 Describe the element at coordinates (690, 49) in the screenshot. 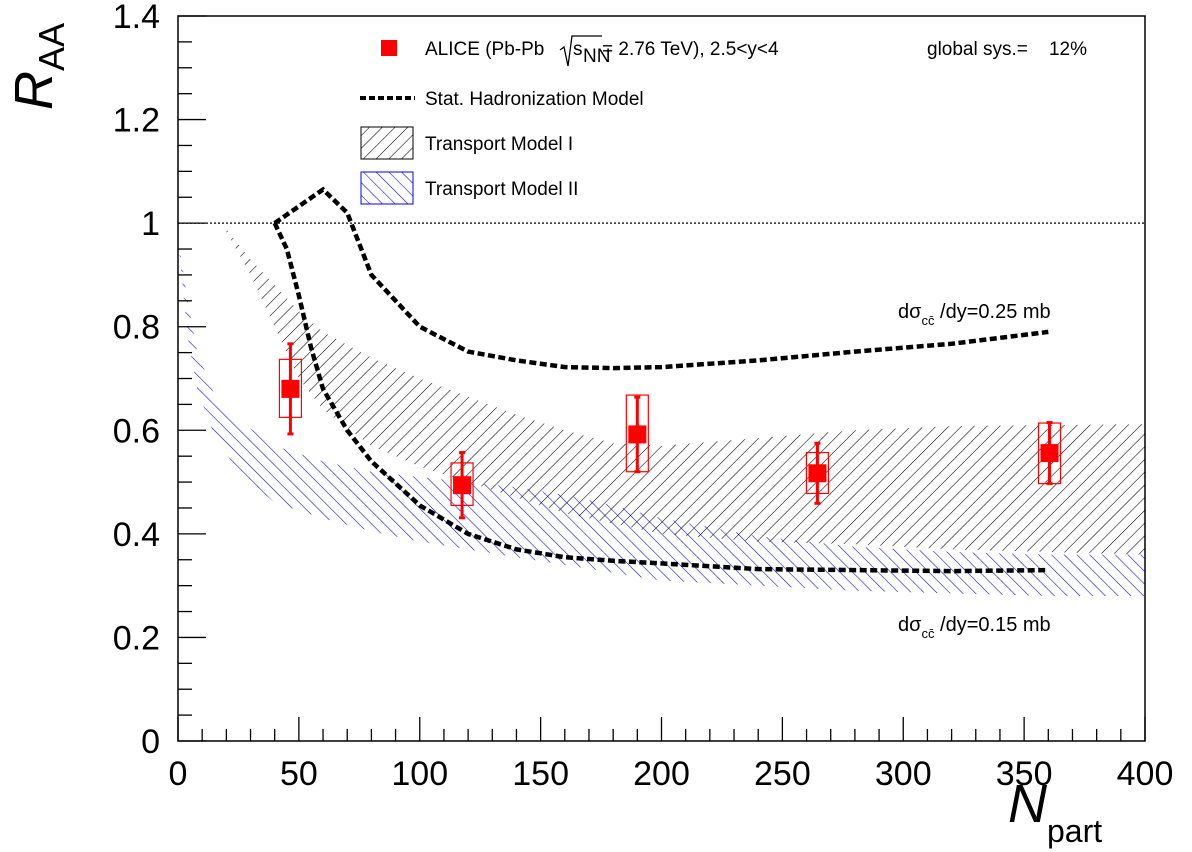

I see `legend-label-alice-energy: = 2.76 TeV), 2.5<y<4` at that location.